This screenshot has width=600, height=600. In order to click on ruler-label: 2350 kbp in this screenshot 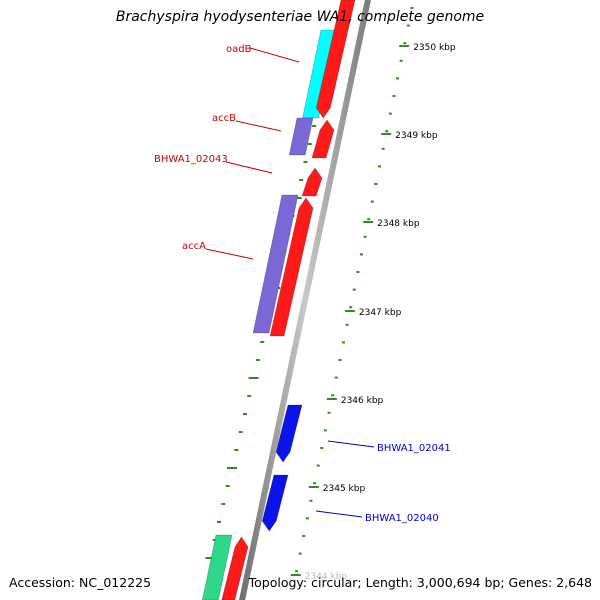, I will do `click(434, 48)`.